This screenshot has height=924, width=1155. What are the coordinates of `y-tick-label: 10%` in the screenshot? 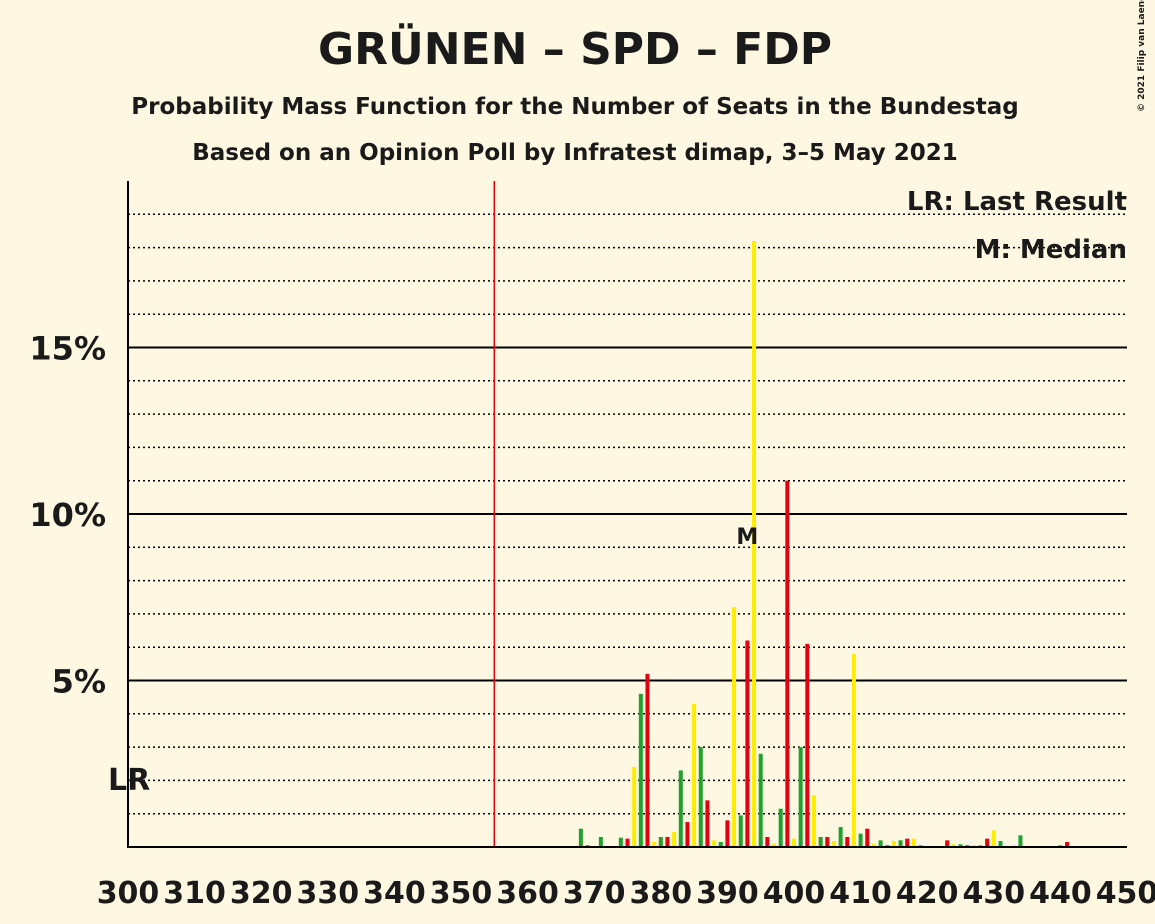 It's located at (67, 515).